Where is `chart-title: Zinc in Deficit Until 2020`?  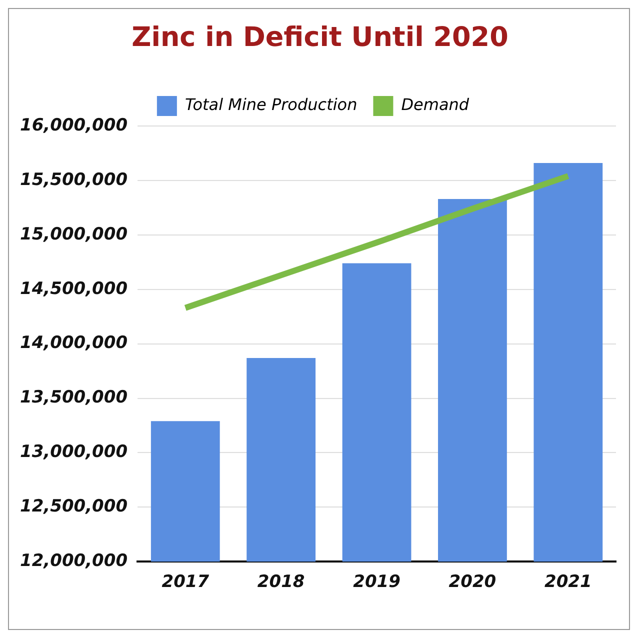 chart-title: Zinc in Deficit Until 2020 is located at coordinates (320, 37).